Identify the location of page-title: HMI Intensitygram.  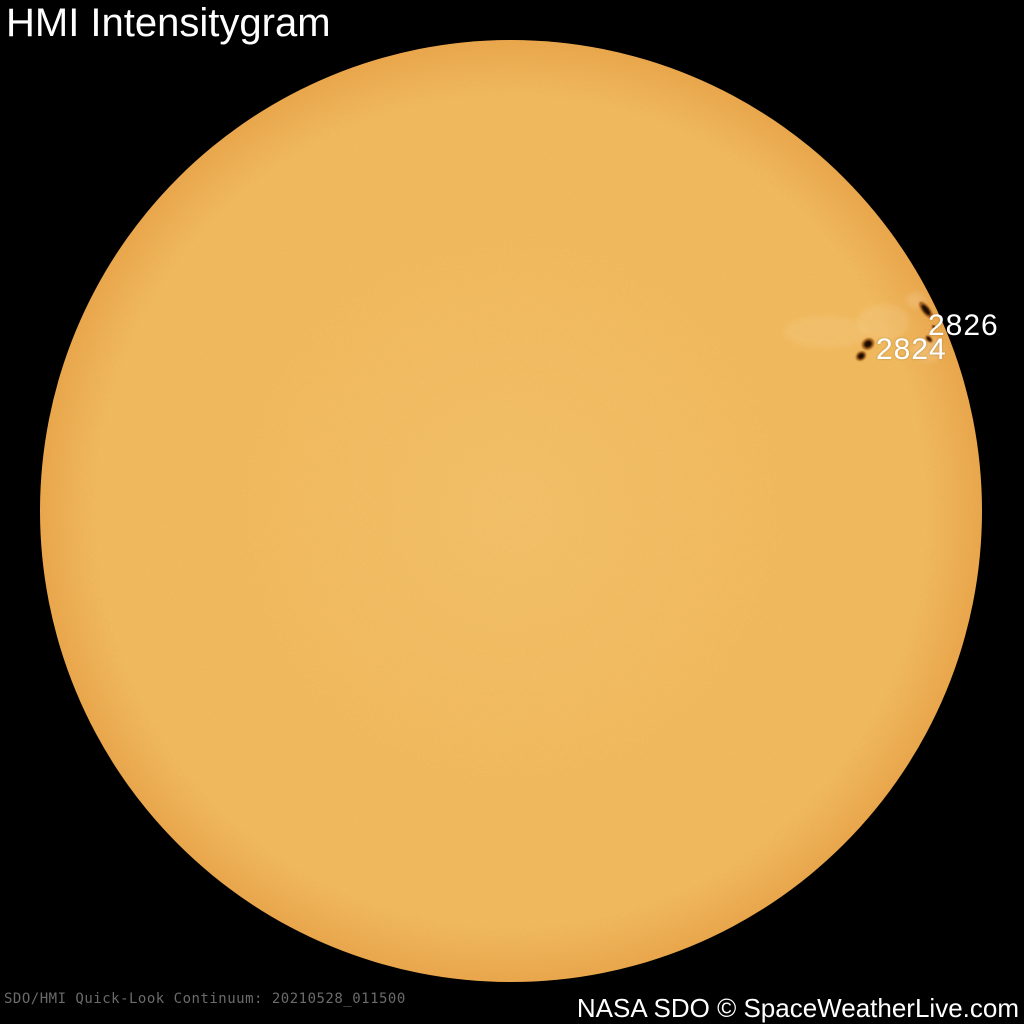
(168, 23).